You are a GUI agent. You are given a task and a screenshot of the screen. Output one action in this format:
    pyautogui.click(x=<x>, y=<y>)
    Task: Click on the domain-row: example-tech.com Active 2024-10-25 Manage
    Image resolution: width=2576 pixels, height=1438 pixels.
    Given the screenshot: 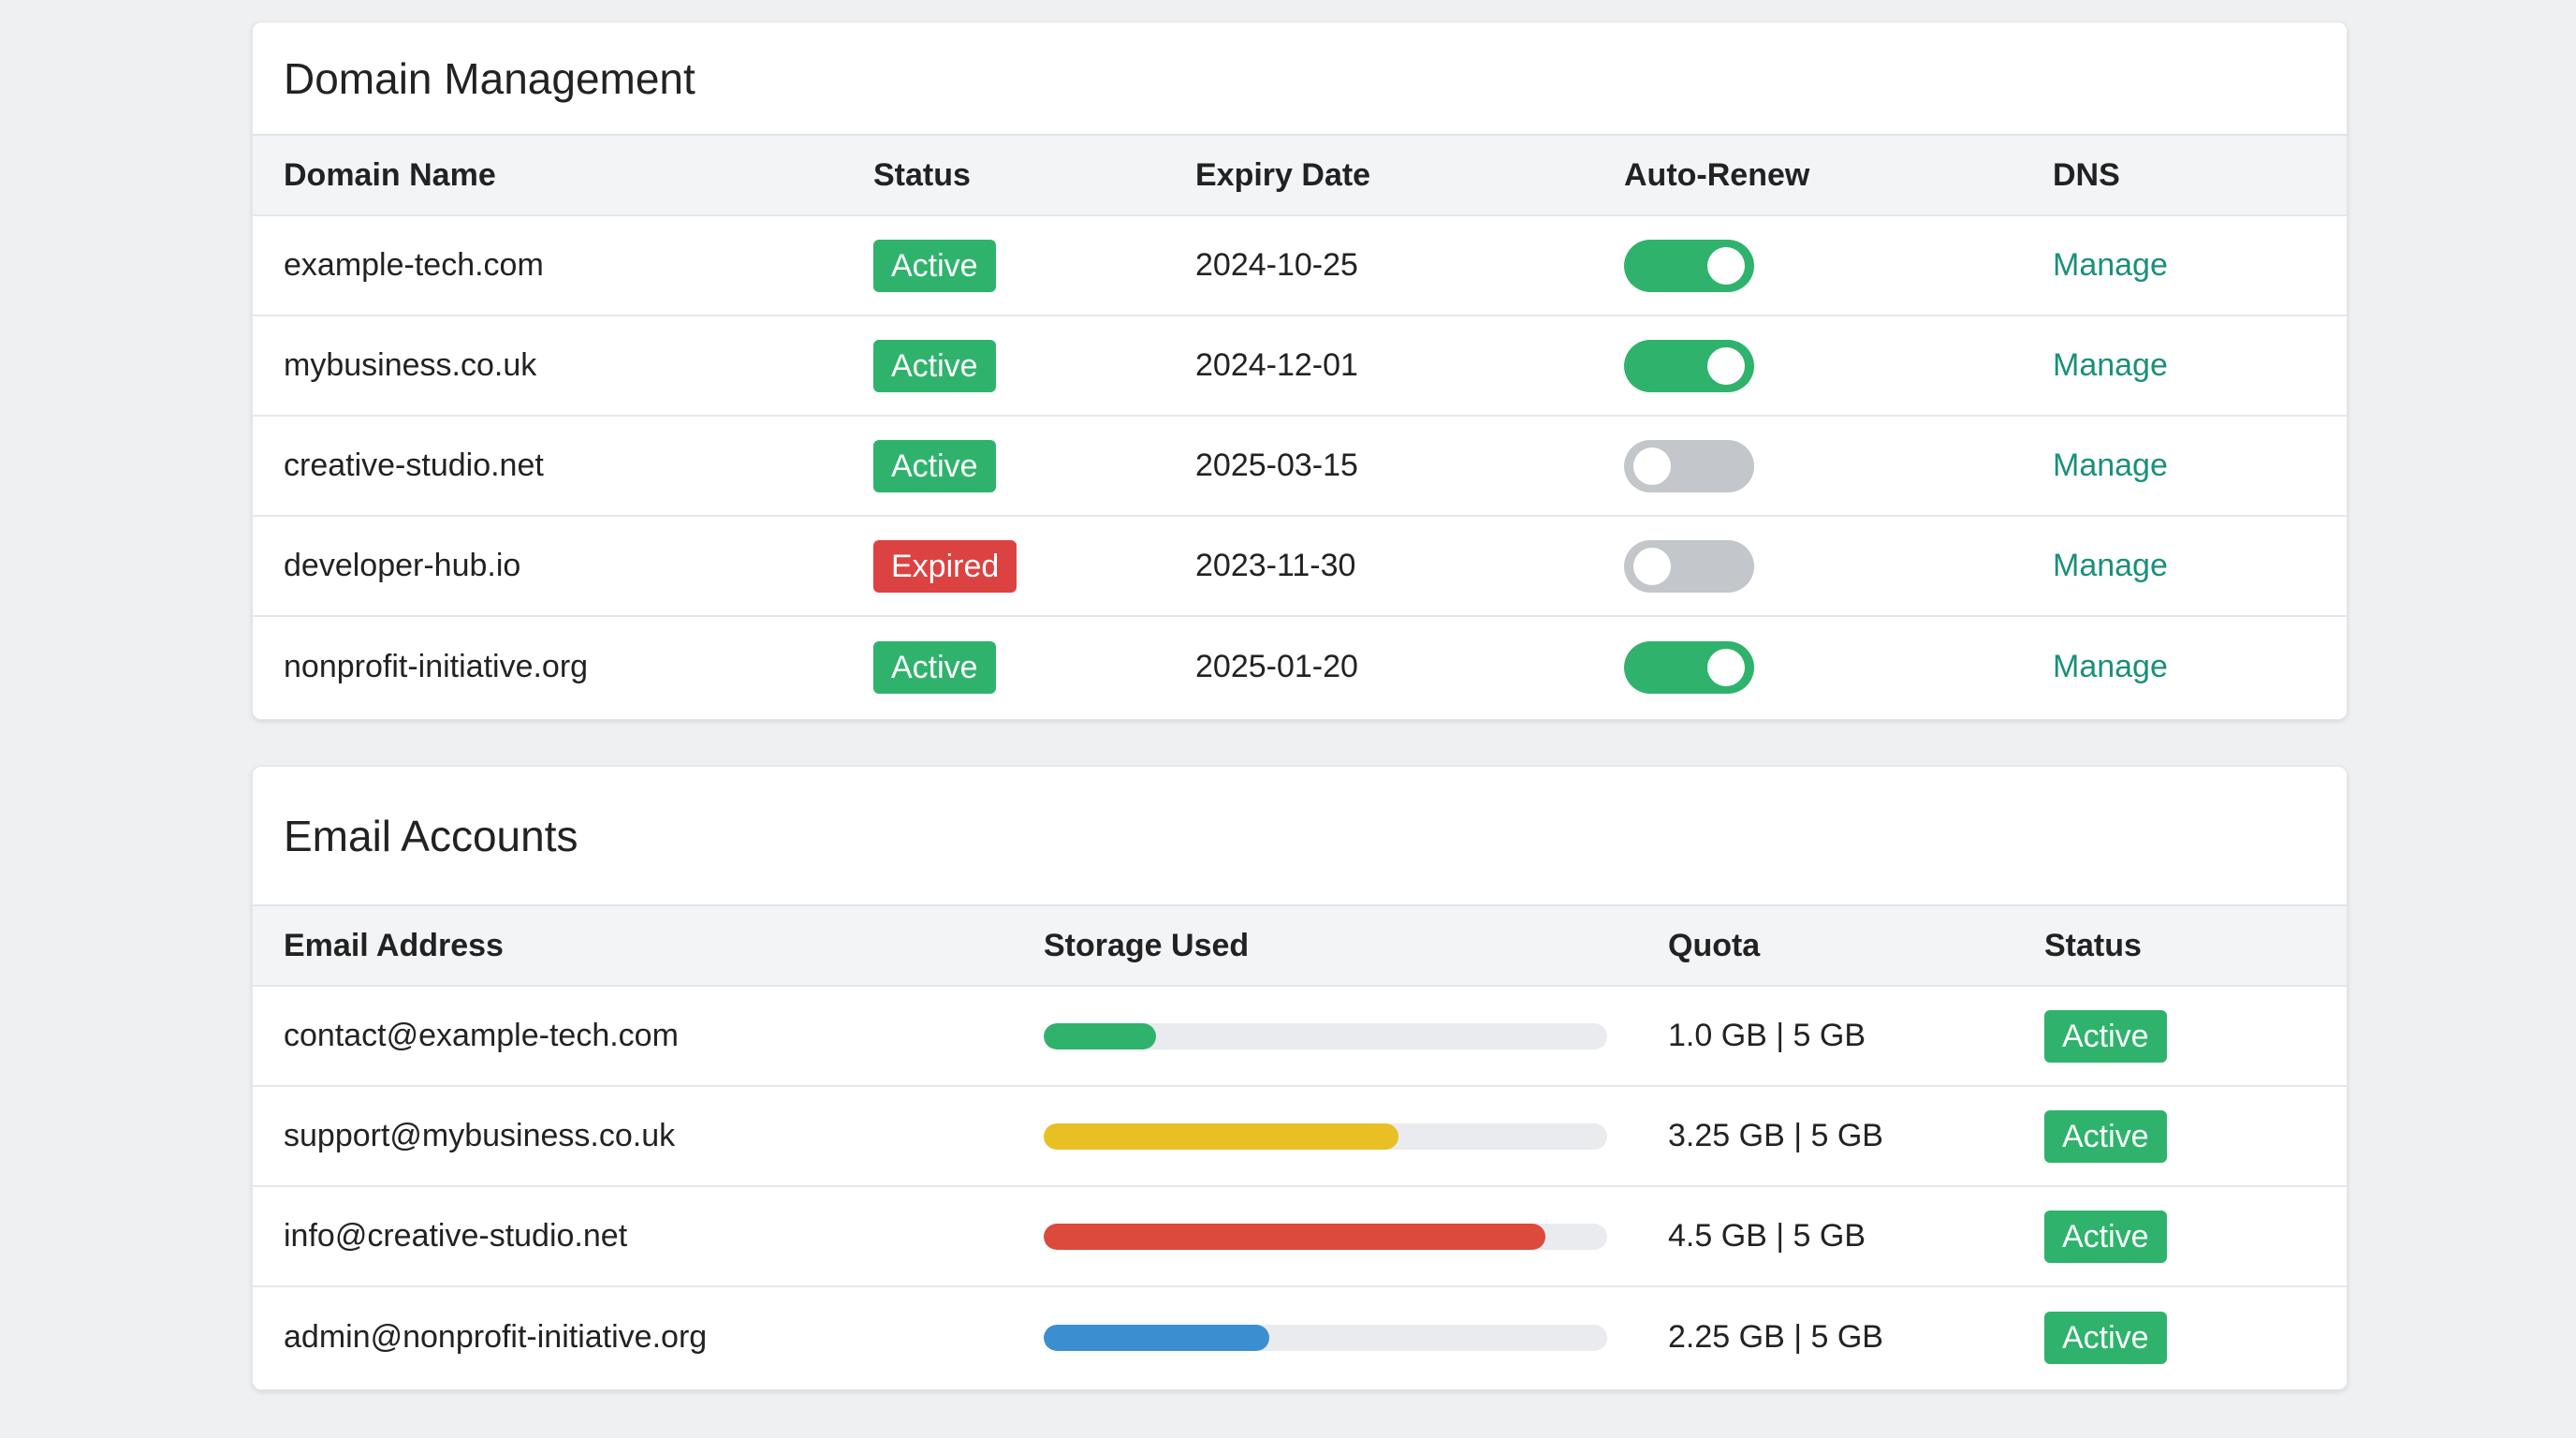 What is the action you would take?
    pyautogui.click(x=1300, y=266)
    